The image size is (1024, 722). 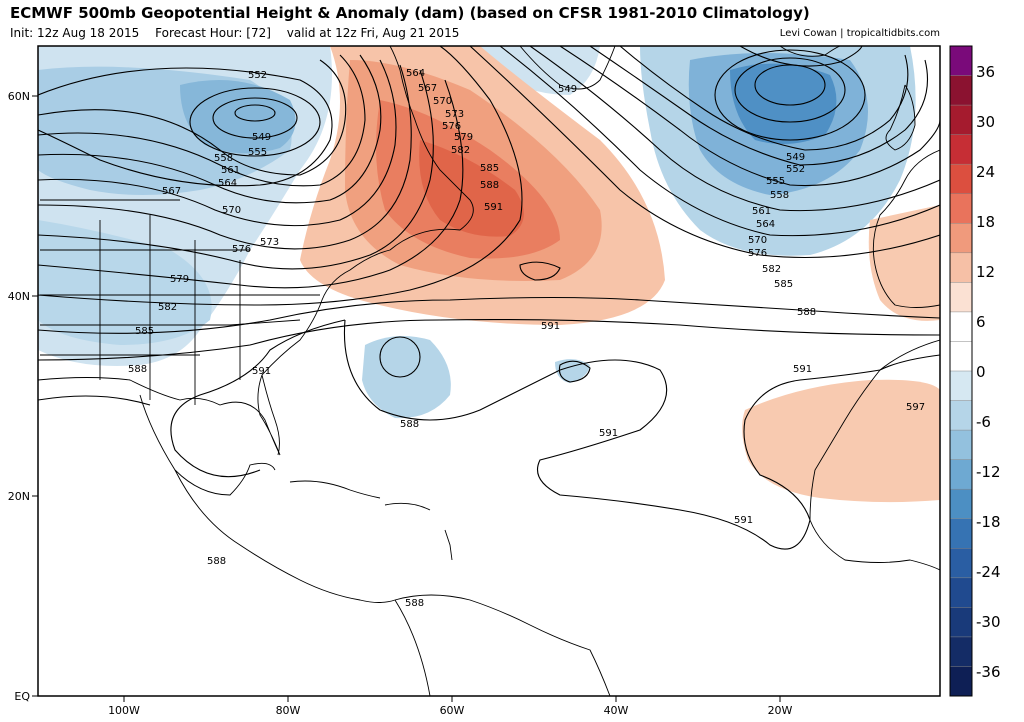 I want to click on credit-text: Levi Cowan | tropicaltidbits.com, so click(x=859, y=33).